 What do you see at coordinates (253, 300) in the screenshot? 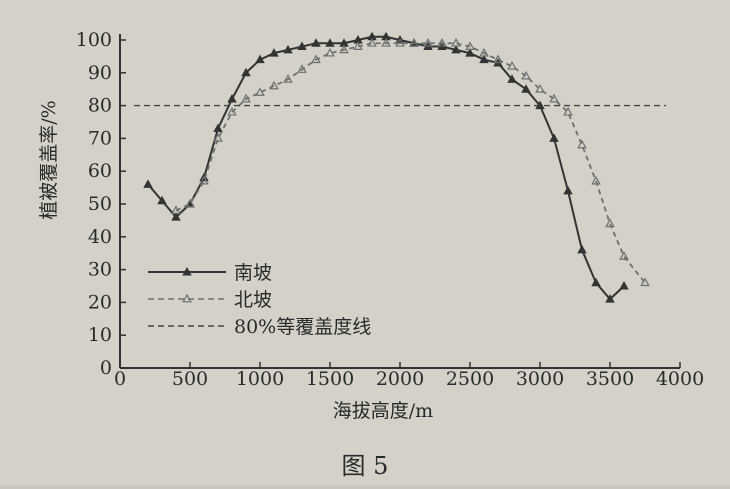
I see `legend-label: 北坡` at bounding box center [253, 300].